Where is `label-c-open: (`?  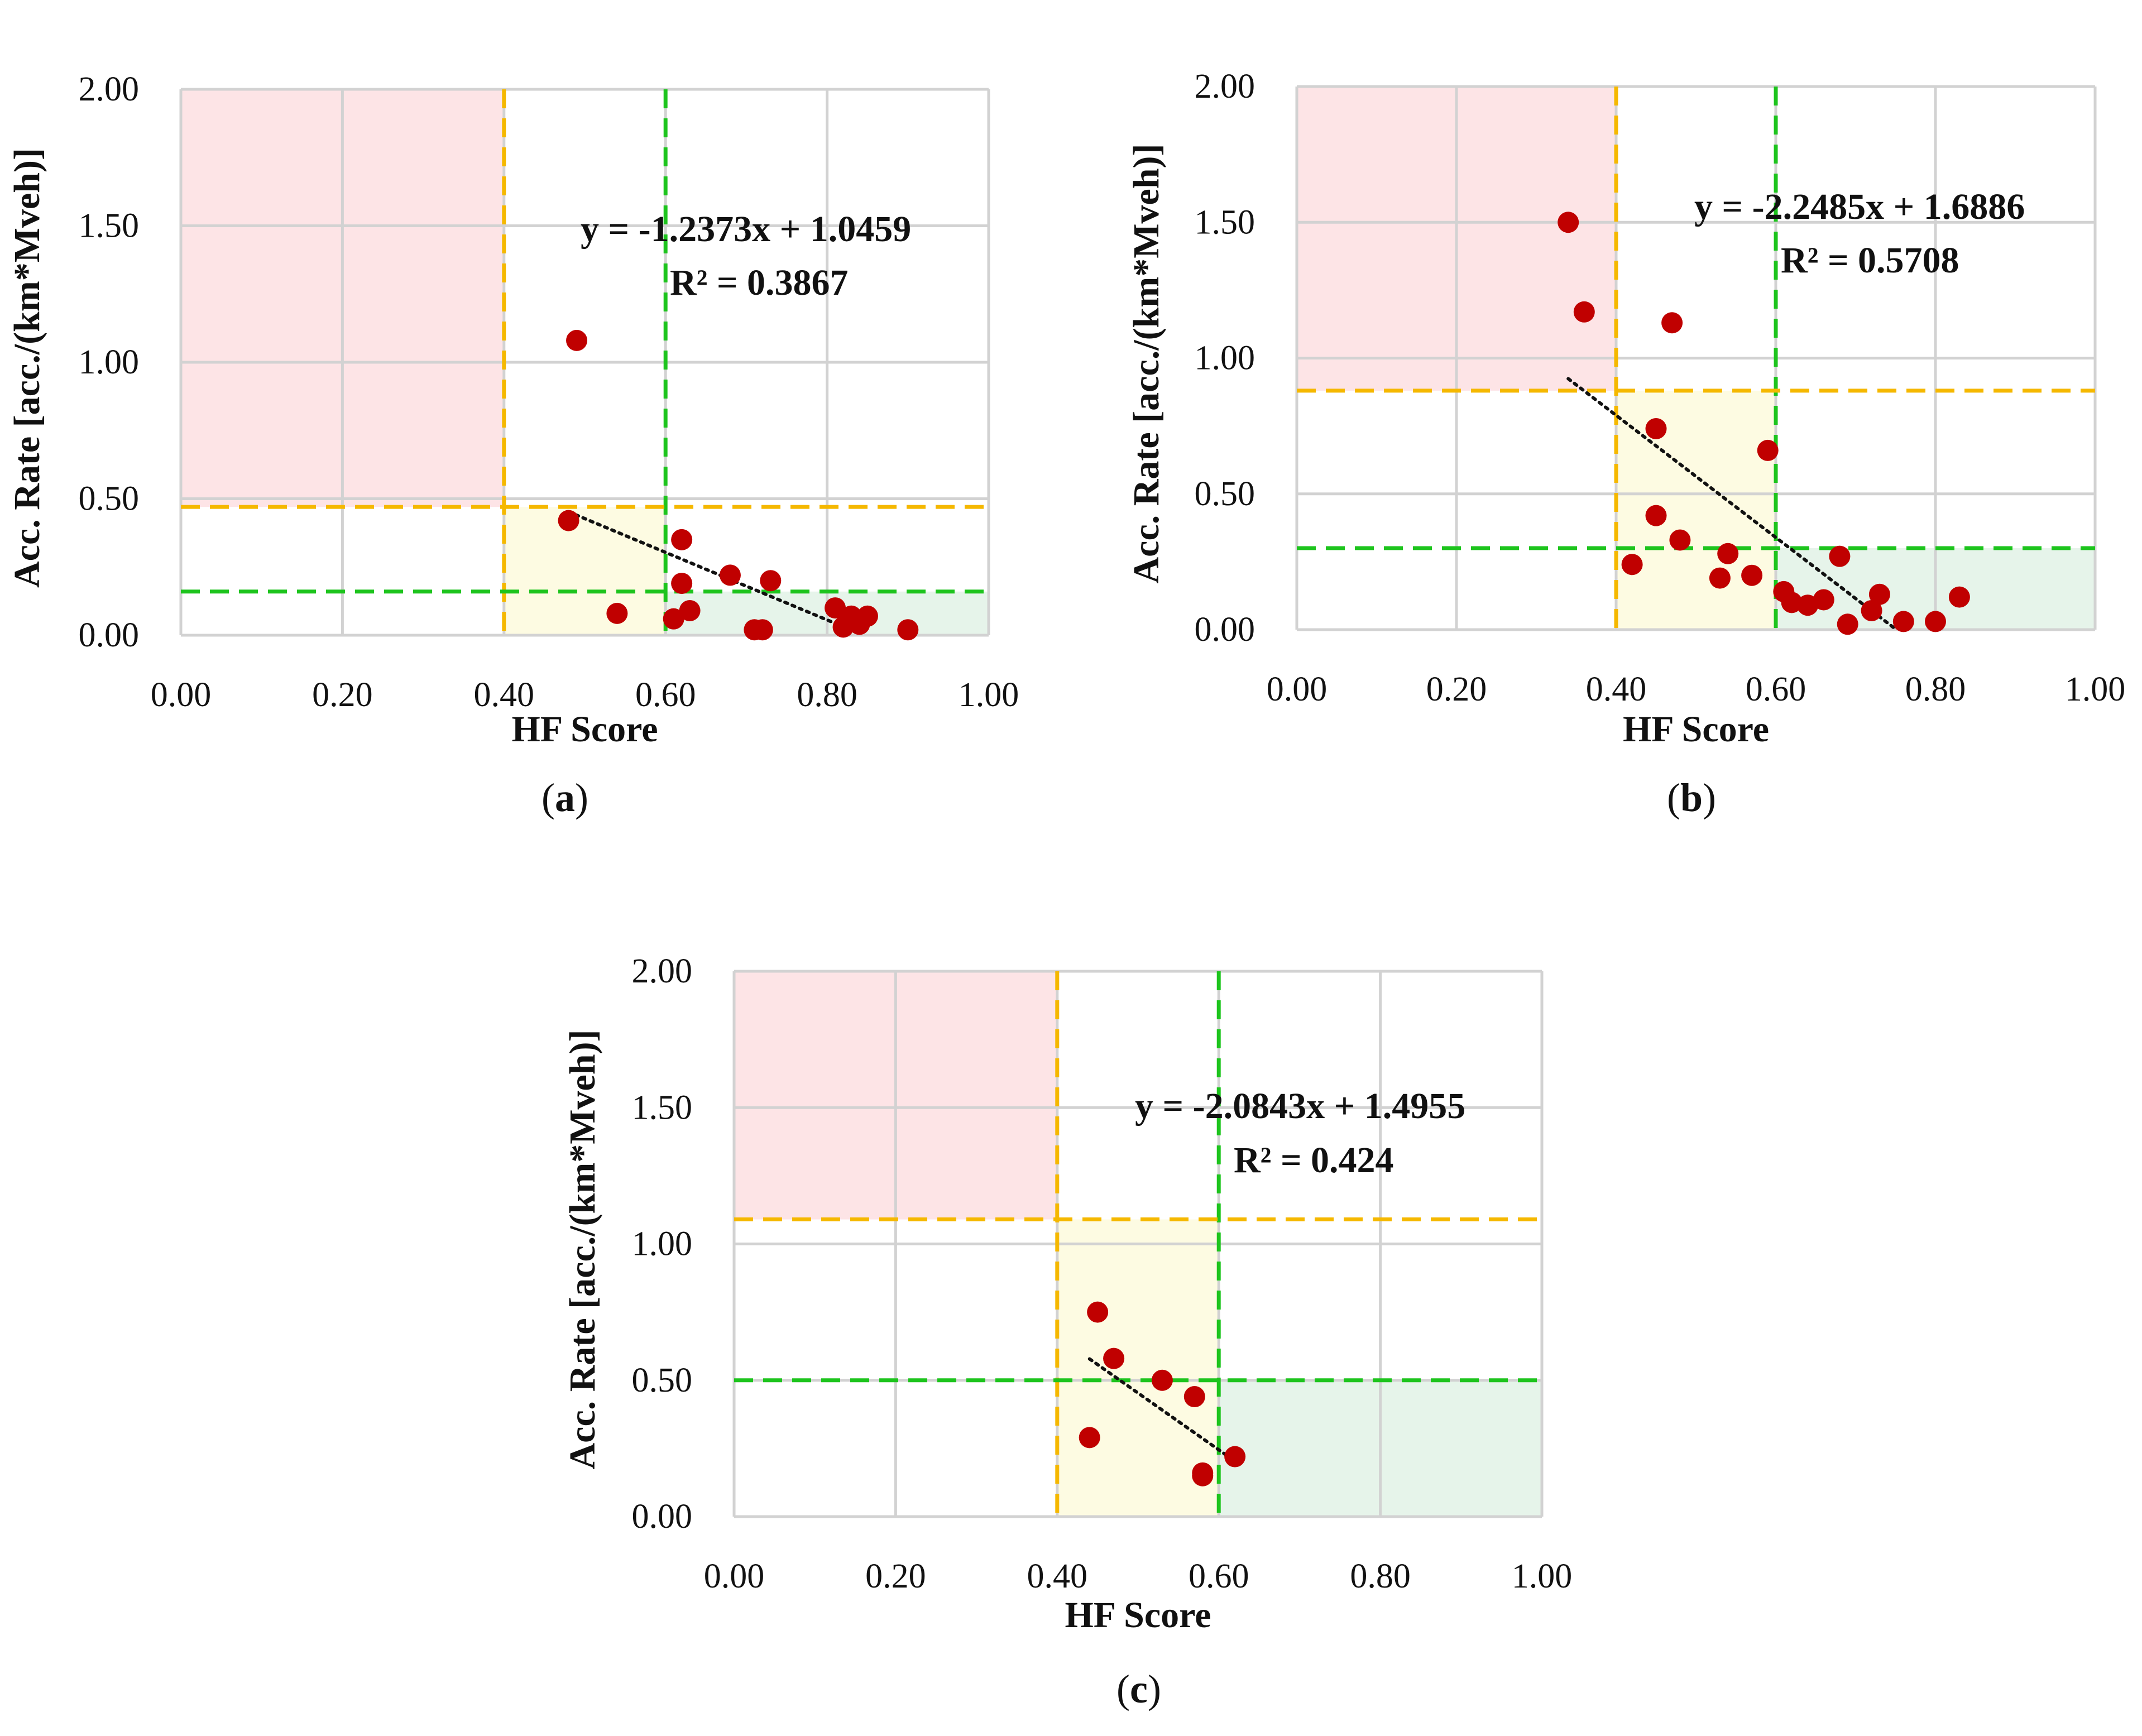 label-c-open: ( is located at coordinates (1123, 1689).